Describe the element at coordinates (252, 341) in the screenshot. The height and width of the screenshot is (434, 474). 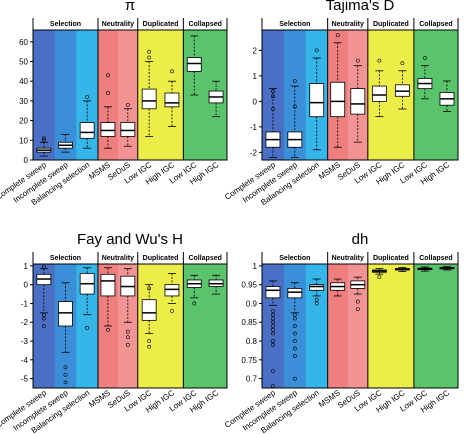
I see `y-tick-label: 0.8` at that location.